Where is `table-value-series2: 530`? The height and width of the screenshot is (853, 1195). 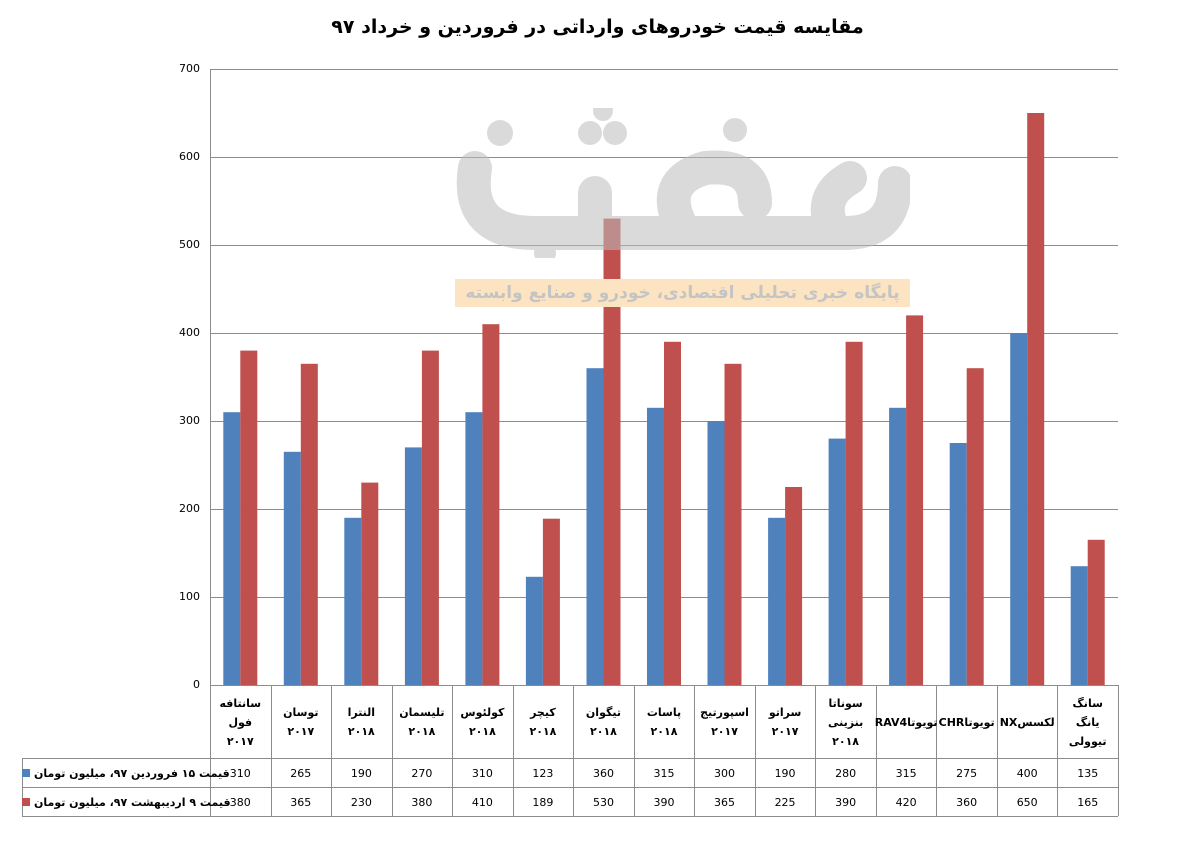
table-value-series2: 530 is located at coordinates (603, 802).